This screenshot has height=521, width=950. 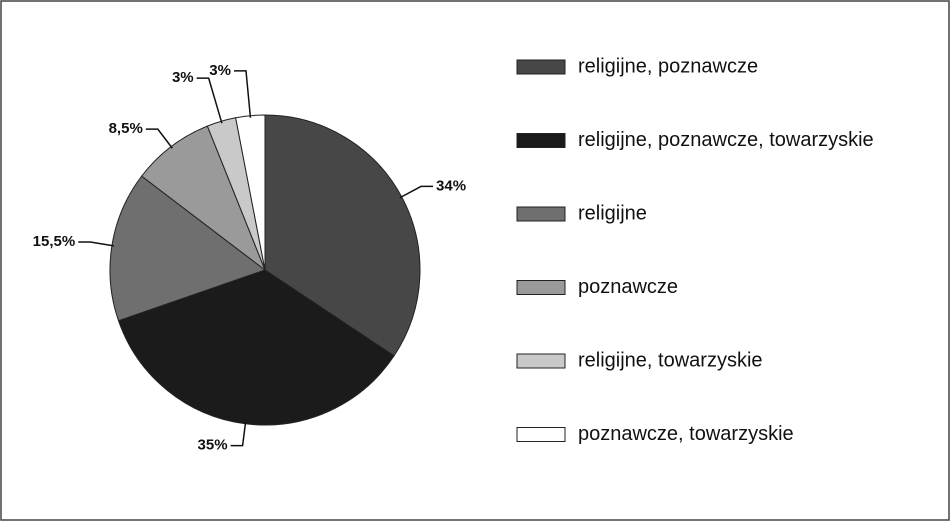 I want to click on legend-label: poznawcze, so click(x=628, y=287).